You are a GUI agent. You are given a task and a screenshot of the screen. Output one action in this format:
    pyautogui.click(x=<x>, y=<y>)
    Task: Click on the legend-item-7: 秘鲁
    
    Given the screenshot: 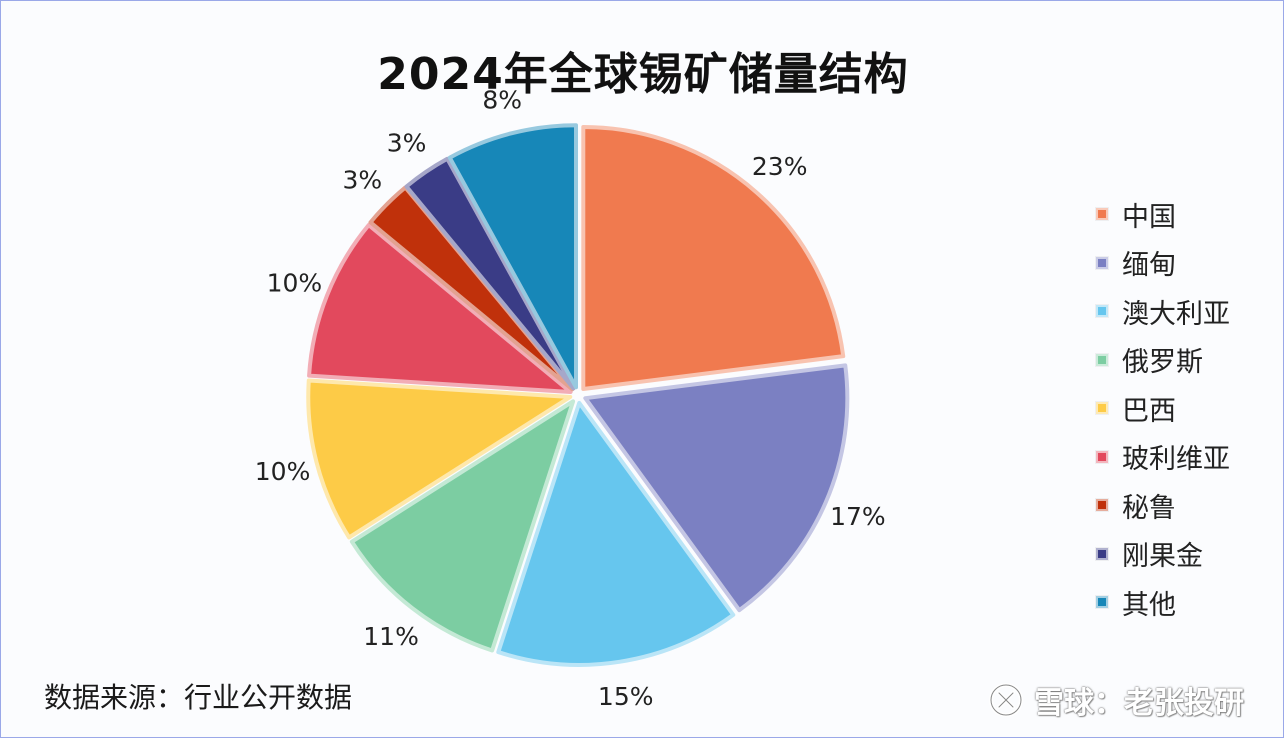 What is the action you would take?
    pyautogui.click(x=1162, y=505)
    